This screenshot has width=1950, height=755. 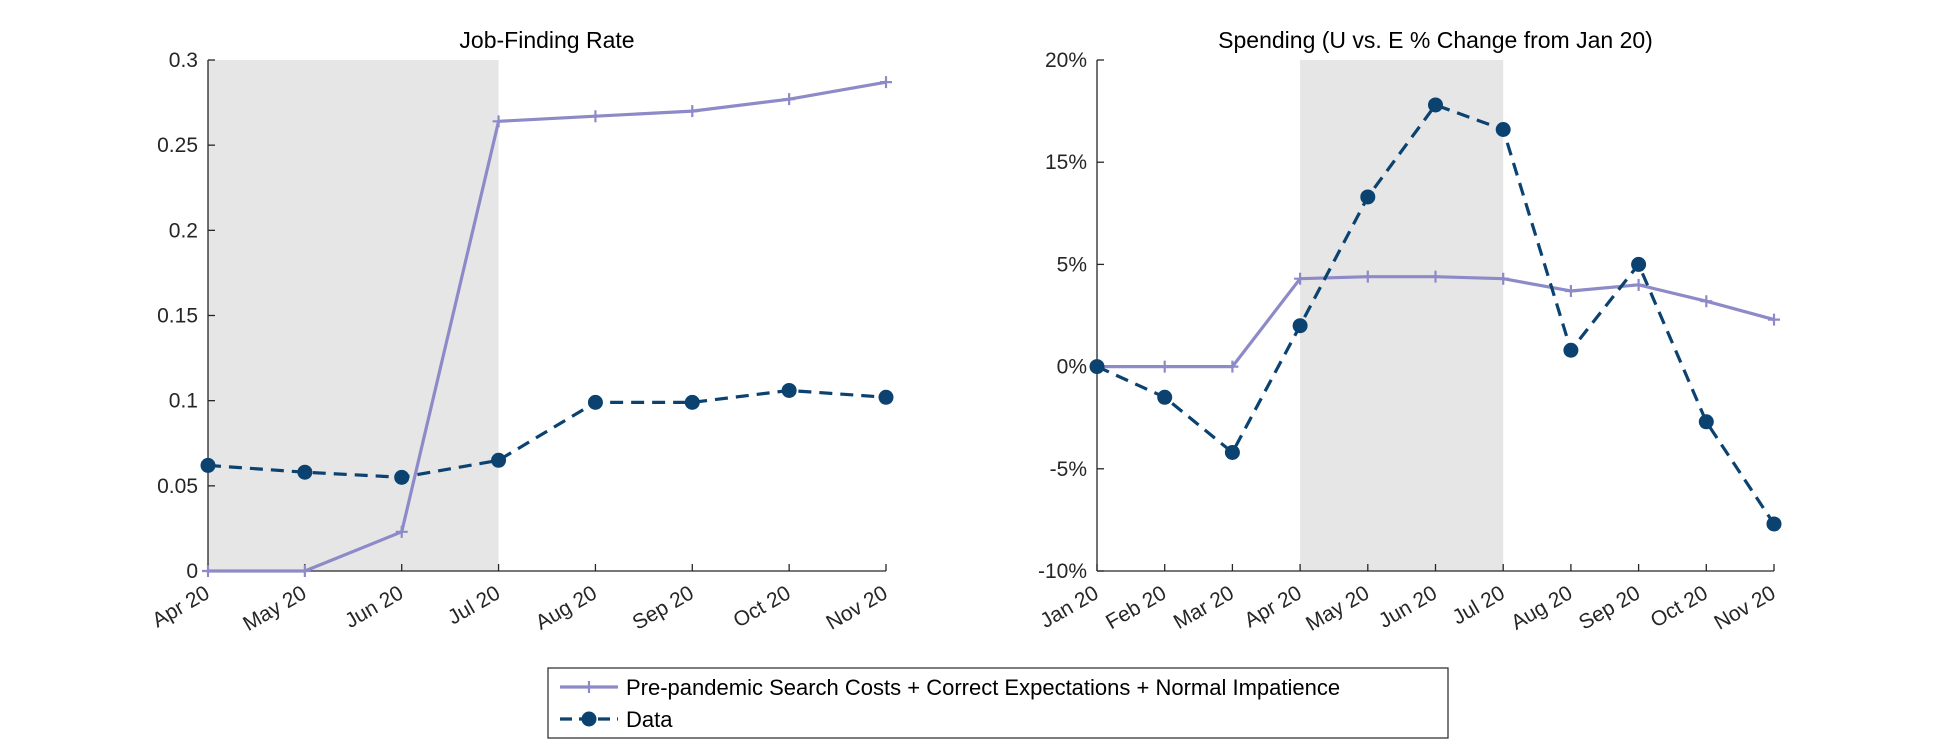 I want to click on y-tick-label: 20%, so click(x=1066, y=60).